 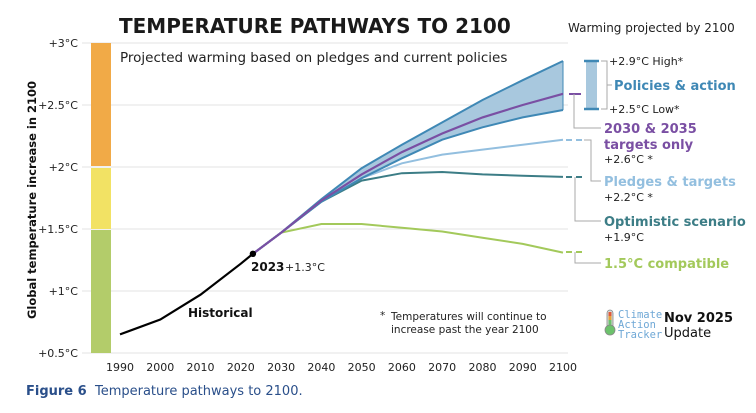 I want to click on y-tick-label: +2°C, so click(x=64, y=167).